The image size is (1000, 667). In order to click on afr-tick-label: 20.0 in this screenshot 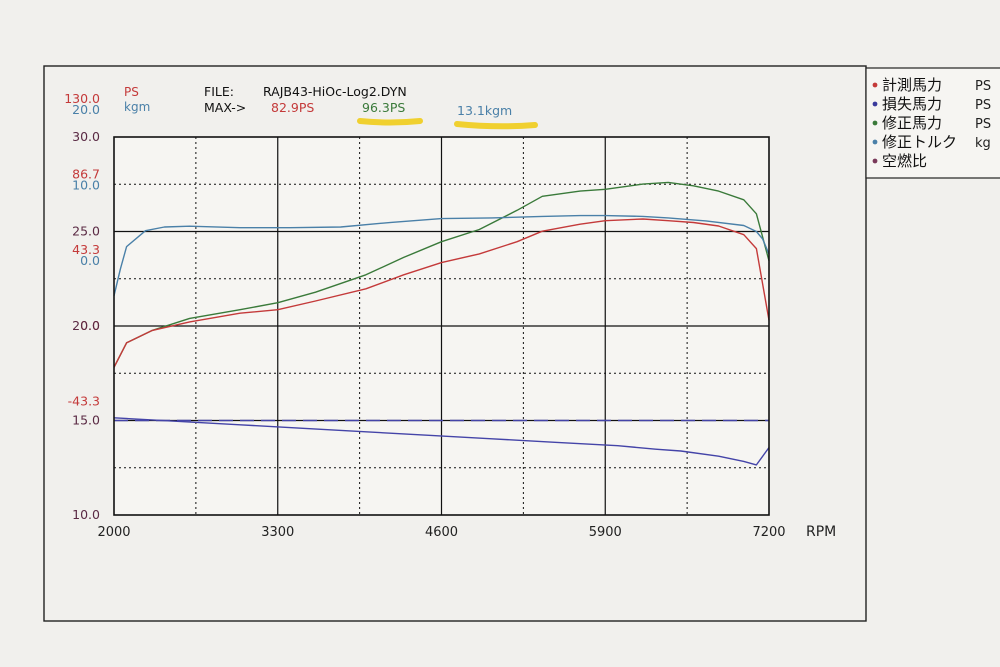, I will do `click(86, 325)`.